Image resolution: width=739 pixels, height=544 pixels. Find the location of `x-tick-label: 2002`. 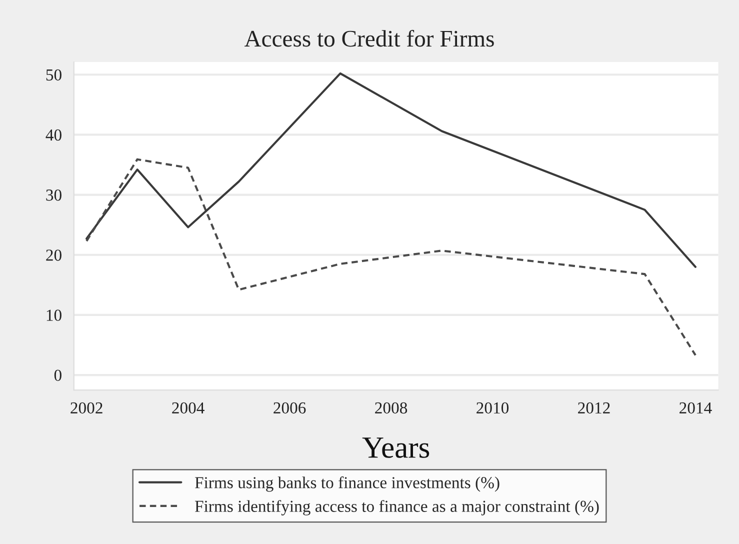

x-tick-label: 2002 is located at coordinates (86, 408).